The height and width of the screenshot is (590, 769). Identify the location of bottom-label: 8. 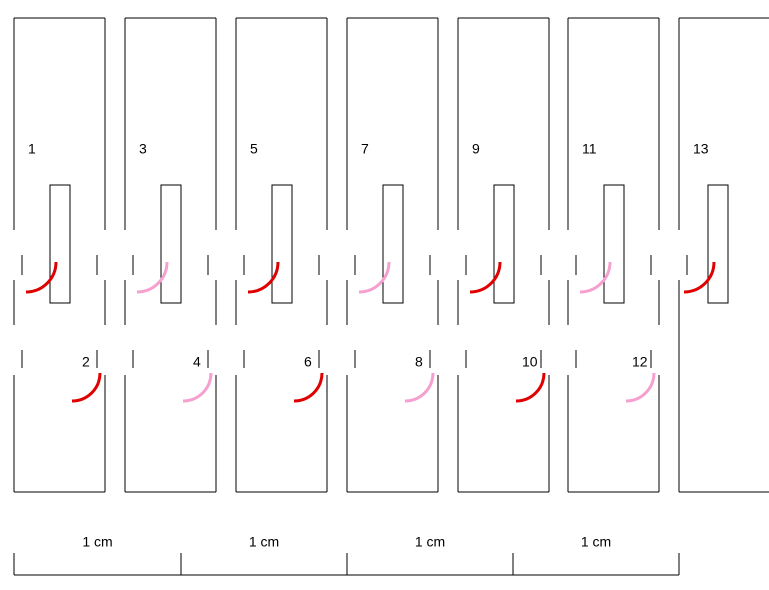
(419, 362).